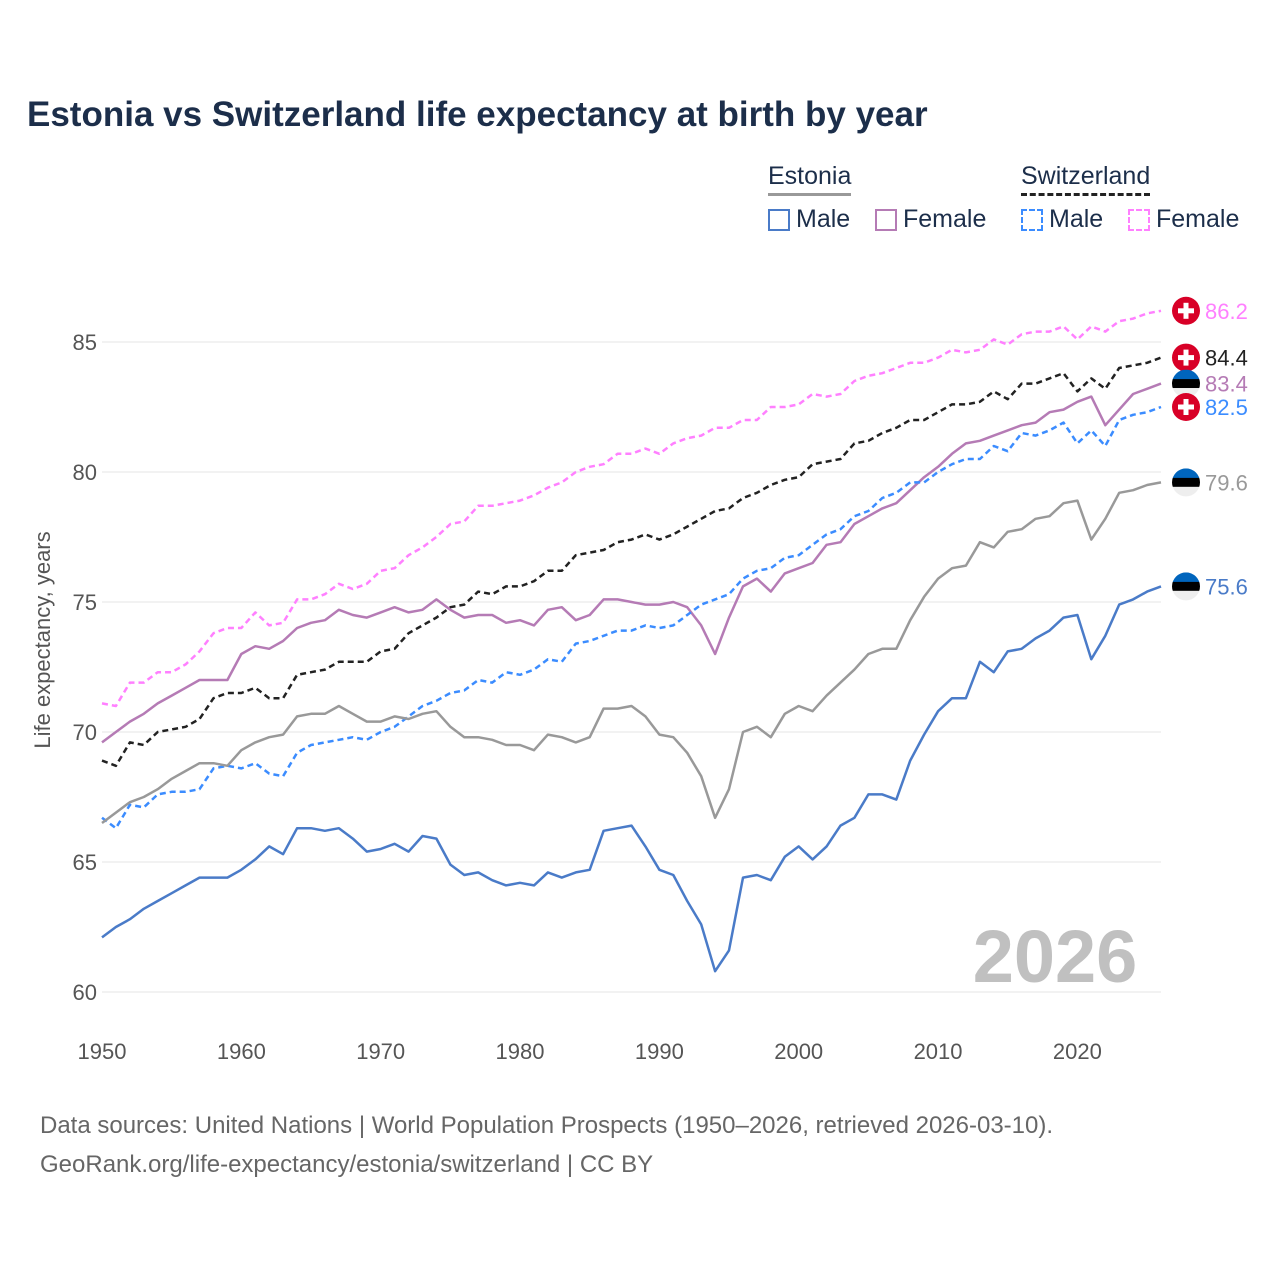 The width and height of the screenshot is (1280, 1280). Describe the element at coordinates (380, 1051) in the screenshot. I see `x-tick-label: 1970` at that location.